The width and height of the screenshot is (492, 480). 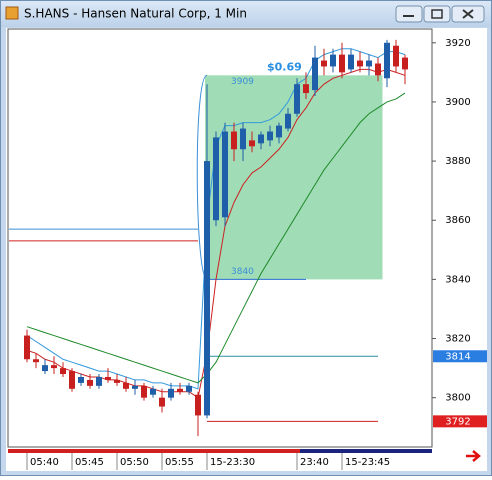 I want to click on maximize-button, so click(x=437, y=14).